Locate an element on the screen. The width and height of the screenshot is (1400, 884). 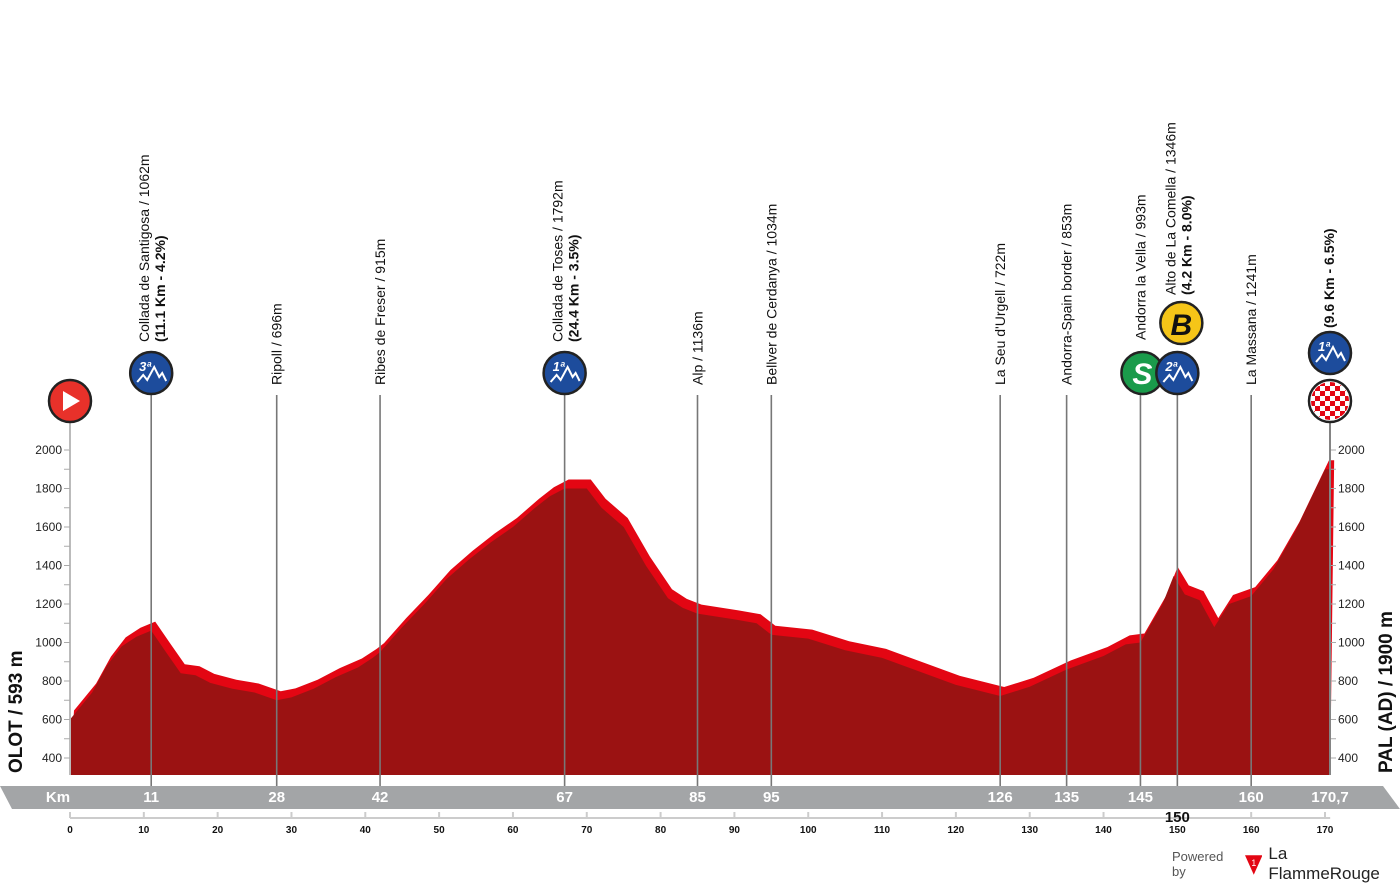
x-tick-label: 50 is located at coordinates (440, 830).